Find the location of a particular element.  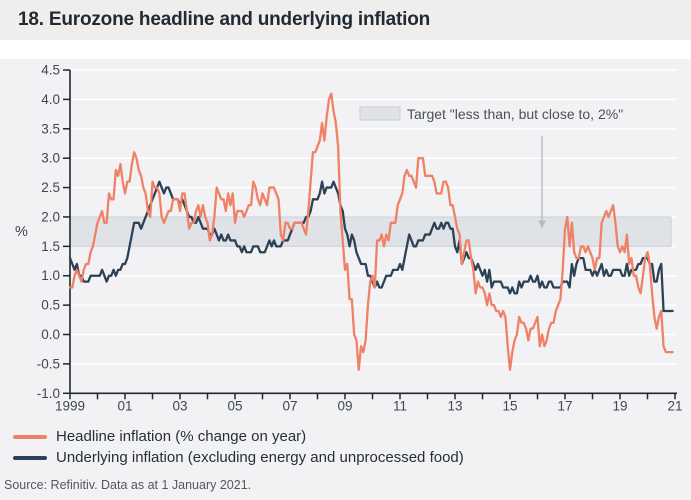

svg-text: 1.5 is located at coordinates (50, 246).